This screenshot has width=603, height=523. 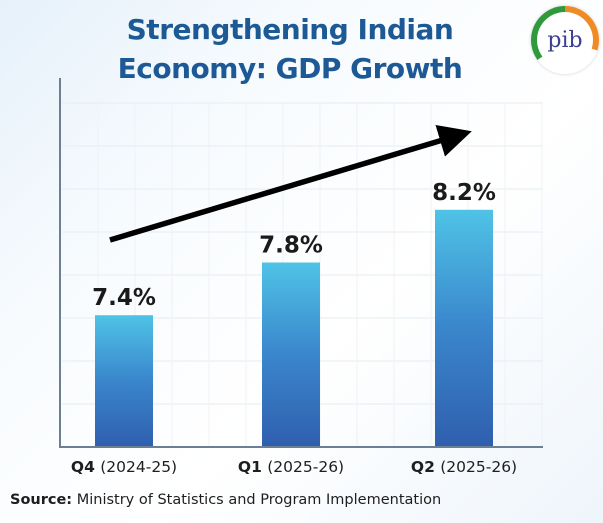 I want to click on title-line-2: Economy: GDP Growth, so click(x=290, y=68).